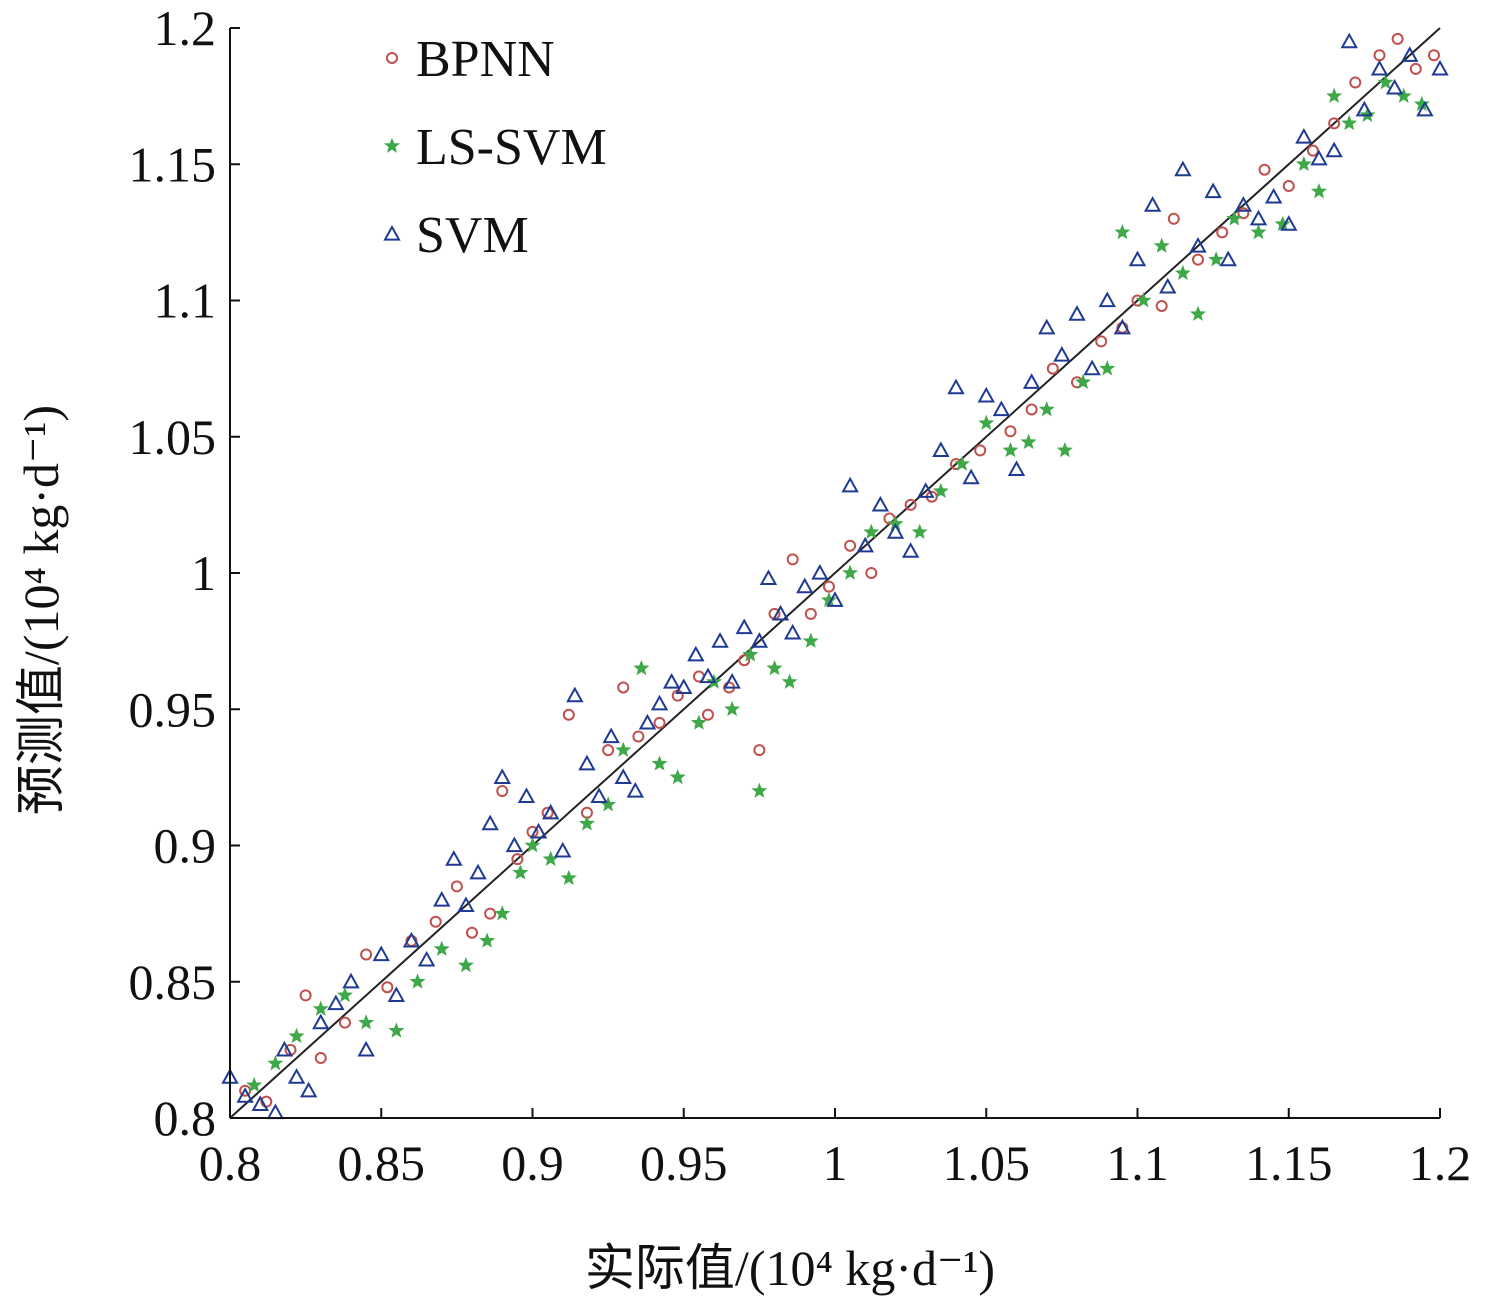 The height and width of the screenshot is (1299, 1512). Describe the element at coordinates (1137, 1163) in the screenshot. I see `x-tick-label: 1.1` at that location.